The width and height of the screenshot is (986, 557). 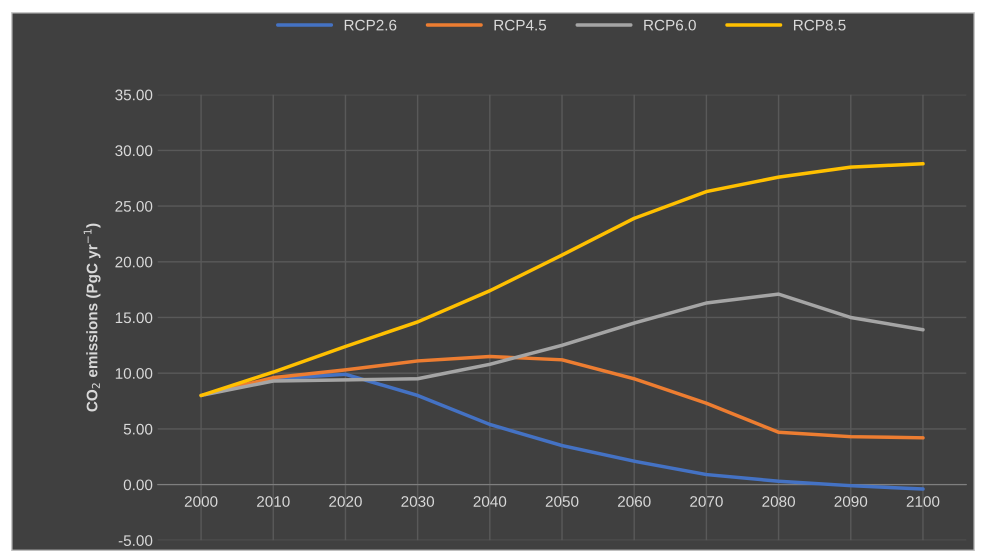 I want to click on x-tick-label: 2050, so click(x=562, y=501).